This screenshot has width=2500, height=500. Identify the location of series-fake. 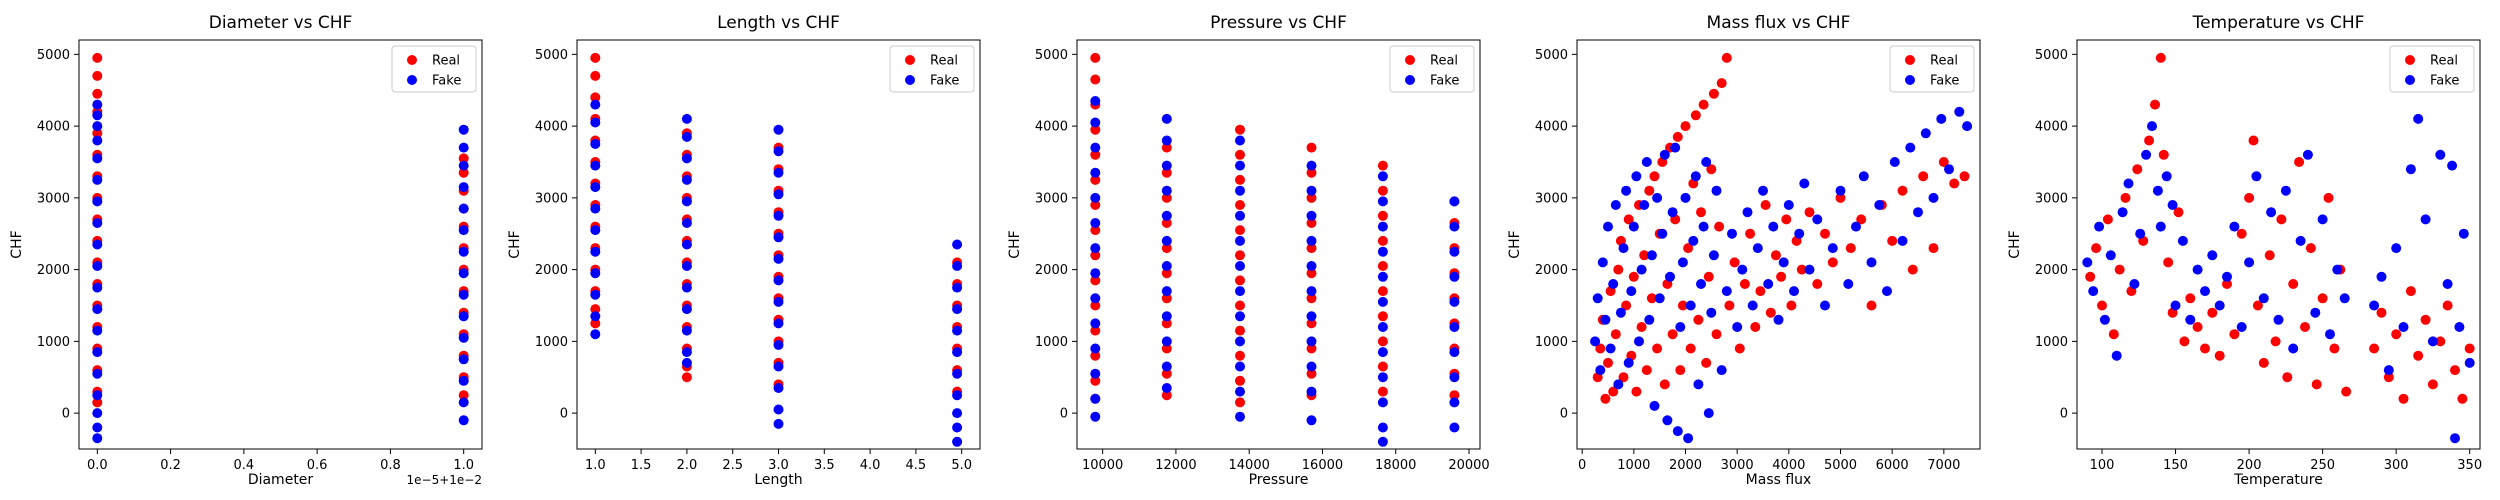
(776, 273).